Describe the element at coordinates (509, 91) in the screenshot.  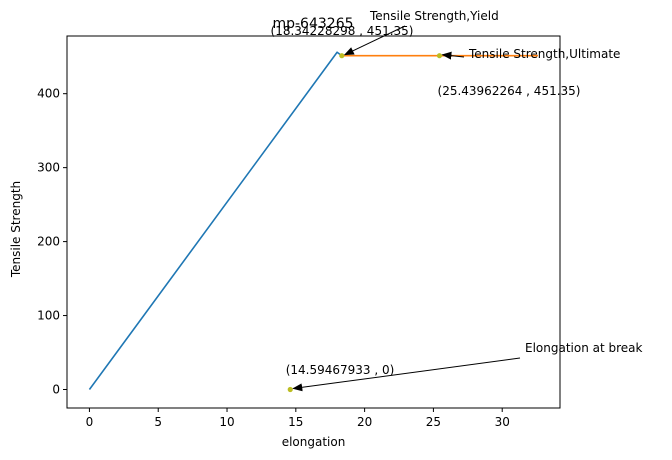
I see `annotation-coordinates: (25.43962264 , 451.35)` at that location.